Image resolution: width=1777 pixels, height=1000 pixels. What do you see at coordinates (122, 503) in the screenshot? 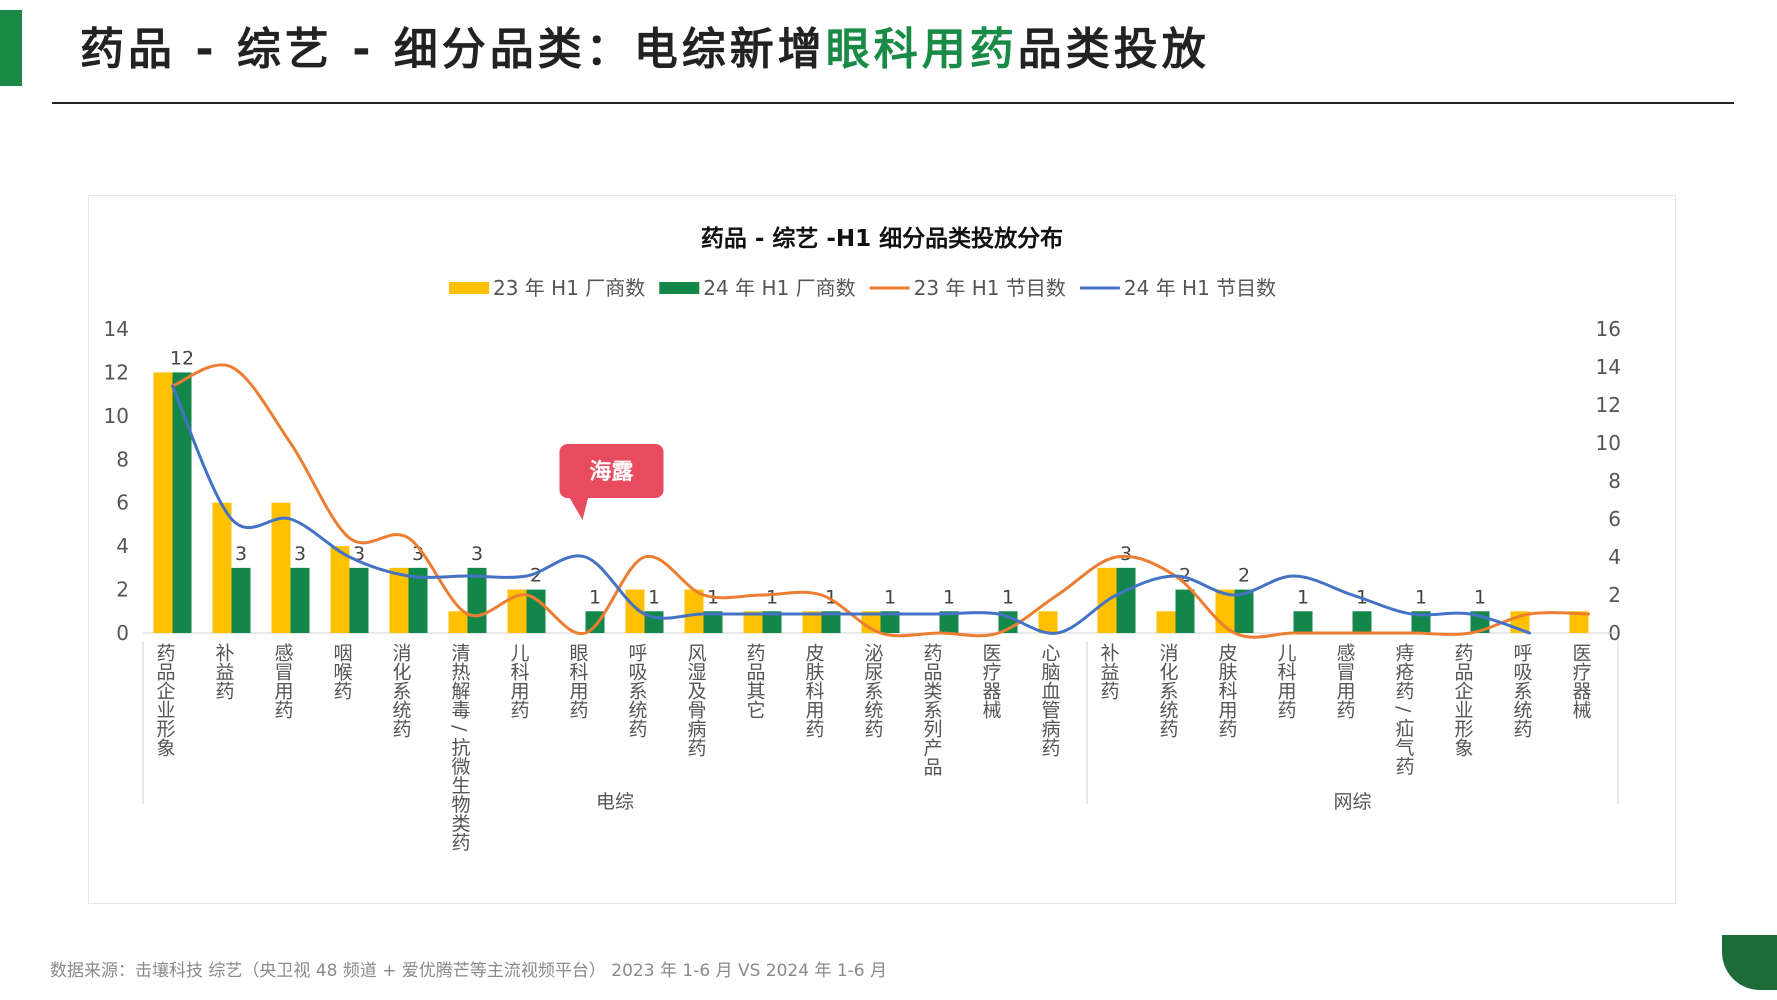
I see `y-left-tick: 6` at bounding box center [122, 503].